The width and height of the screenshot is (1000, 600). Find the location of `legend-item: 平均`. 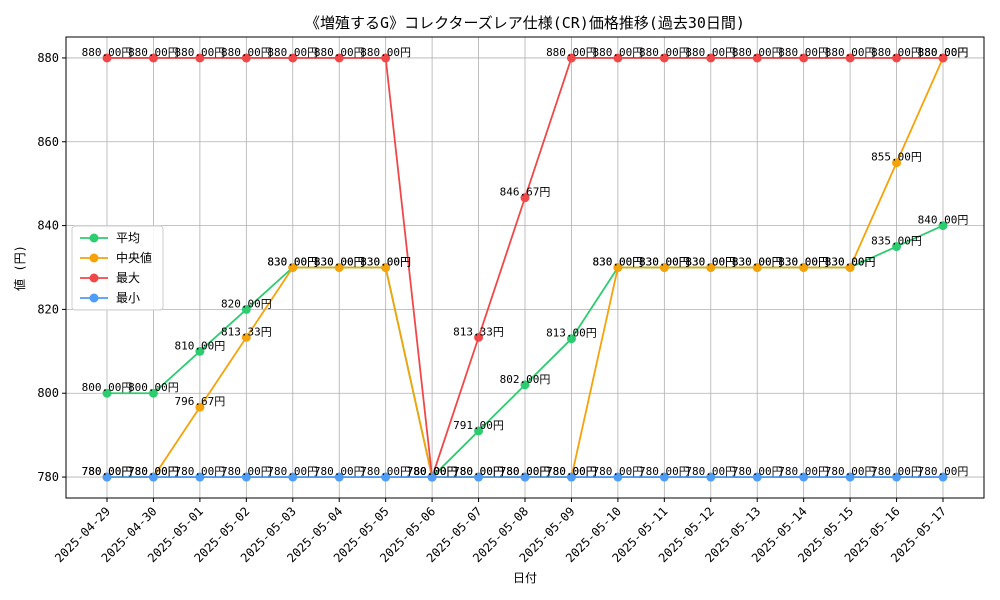

legend-item: 平均 is located at coordinates (110, 238).